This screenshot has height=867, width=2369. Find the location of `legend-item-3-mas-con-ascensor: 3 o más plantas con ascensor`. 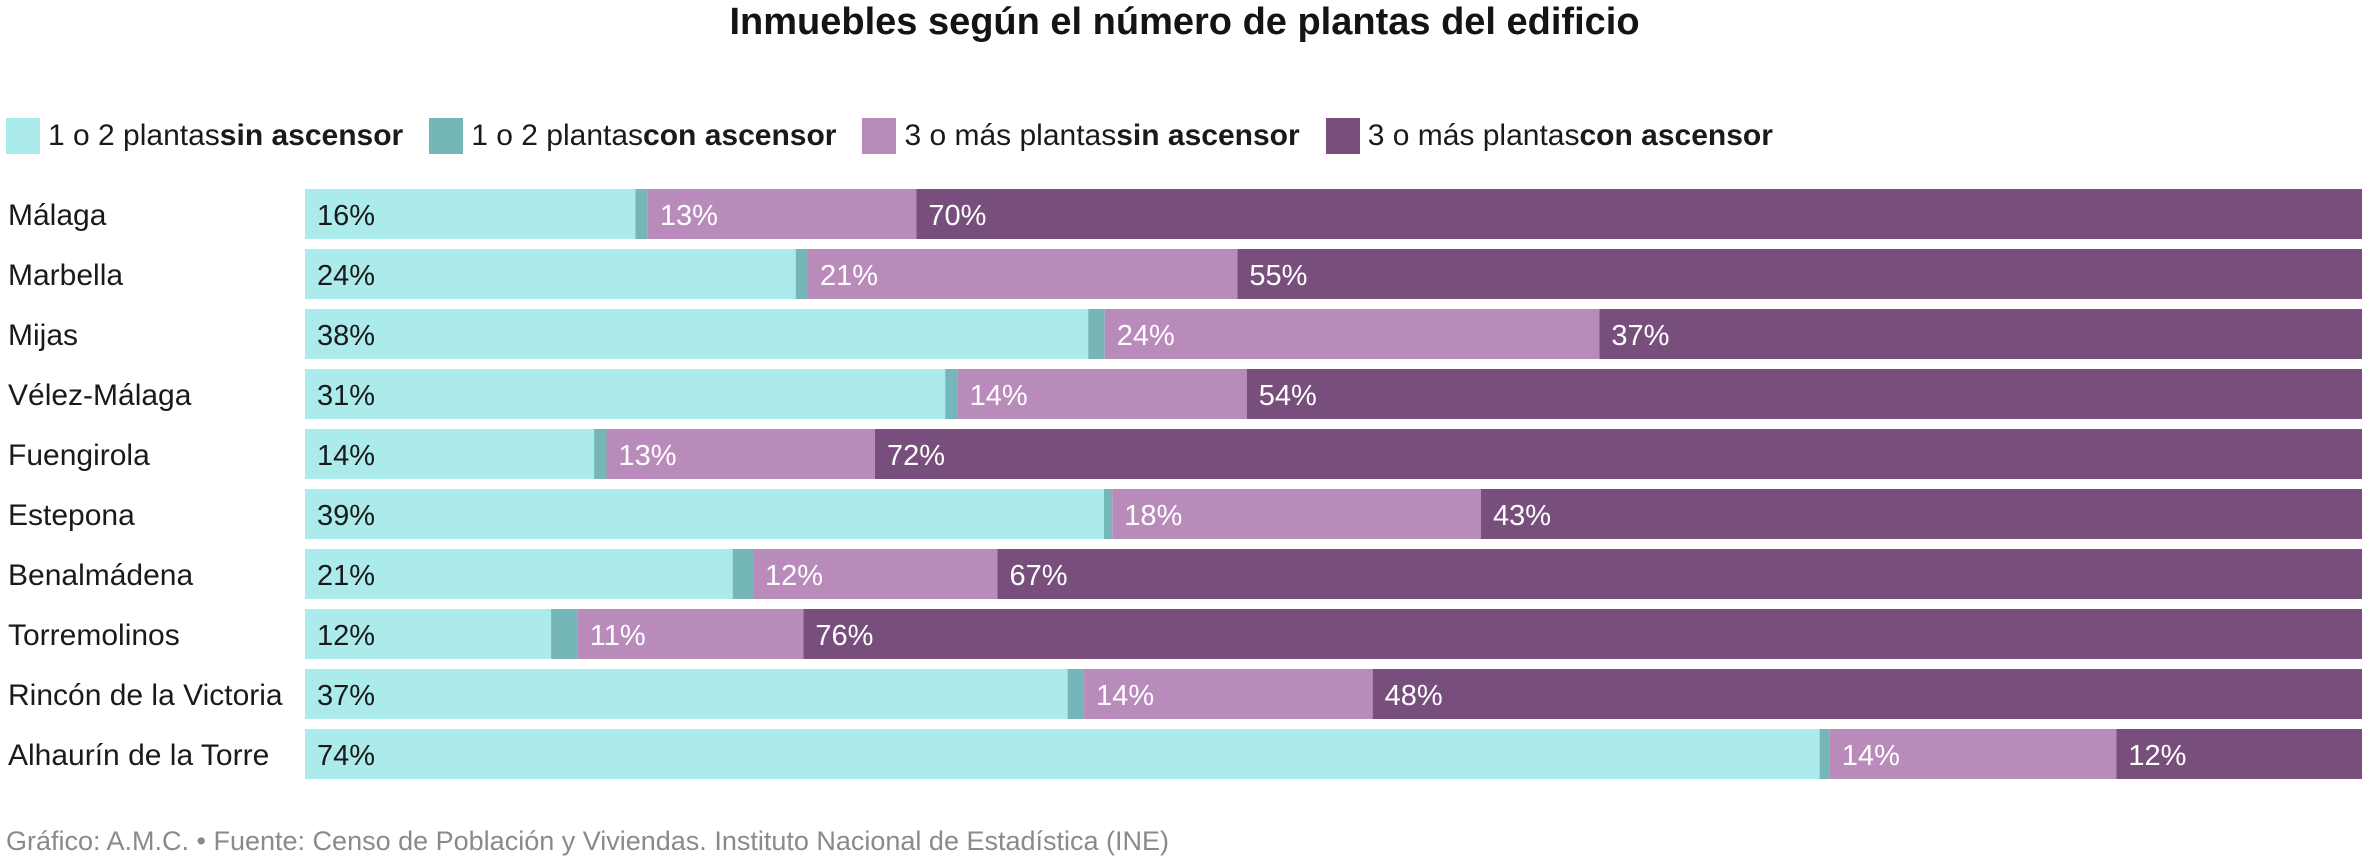

legend-item-3-mas-con-ascensor: 3 o más plantas con ascensor is located at coordinates (1549, 136).